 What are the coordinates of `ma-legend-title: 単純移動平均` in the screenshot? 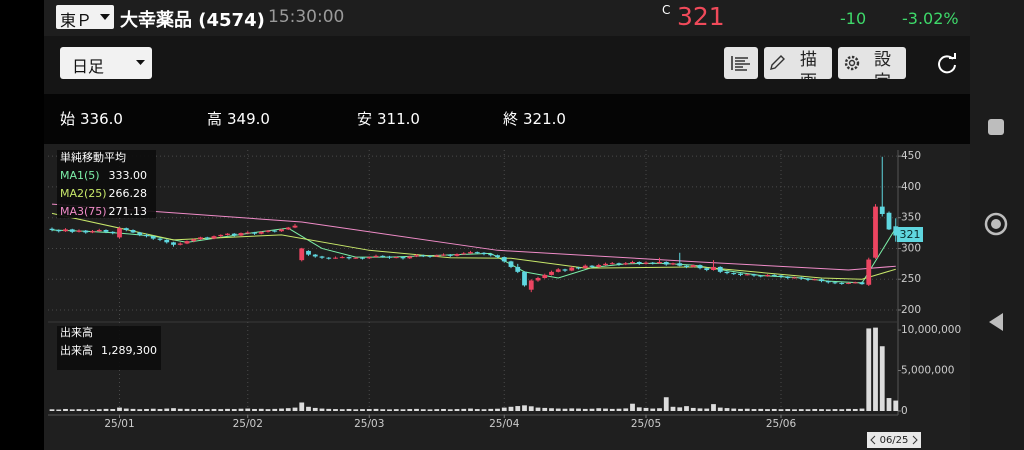 It's located at (93, 157).